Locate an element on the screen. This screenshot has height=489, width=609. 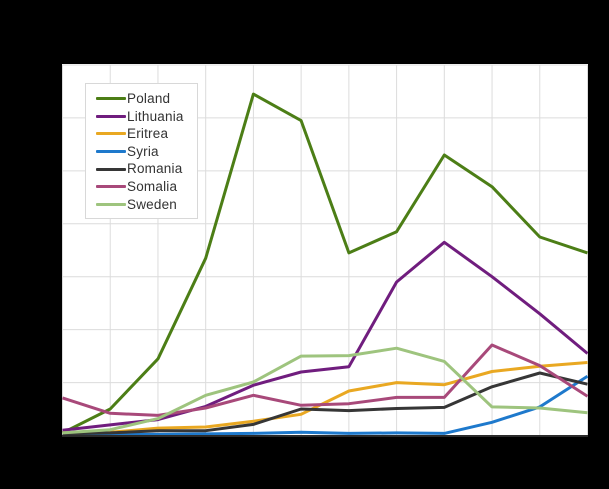
line-eritrea is located at coordinates (325, 398).